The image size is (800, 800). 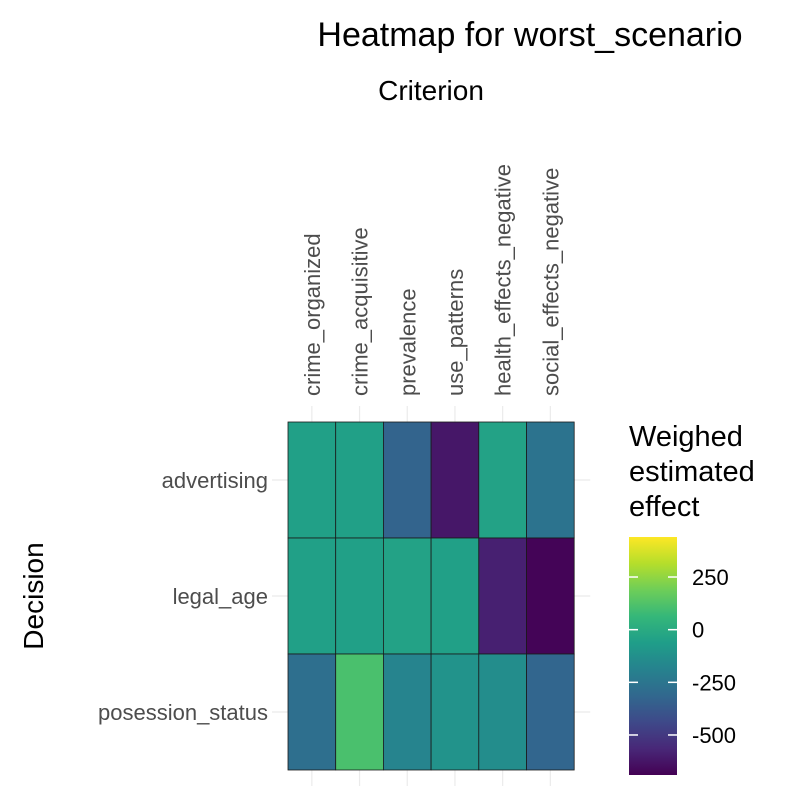 What do you see at coordinates (682, 656) in the screenshot?
I see `legend-ticks: 250 0 -250 -500` at bounding box center [682, 656].